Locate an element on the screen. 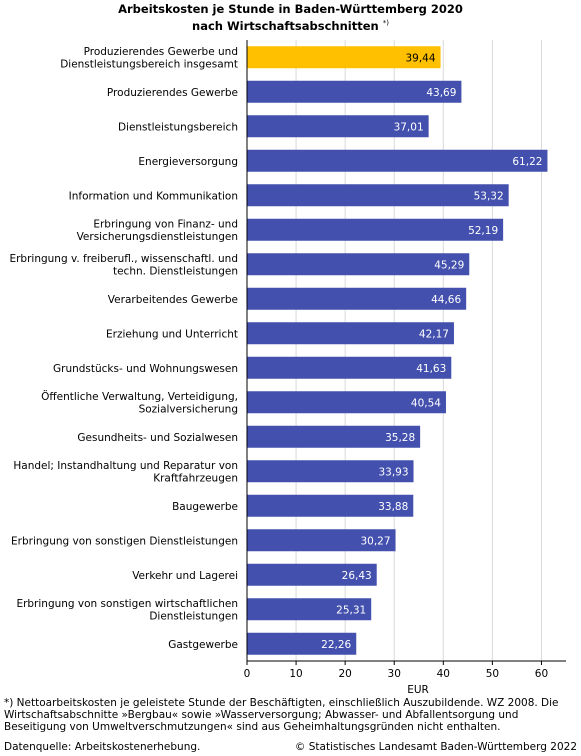  category-label: Erziehung und Unterricht is located at coordinates (172, 334).